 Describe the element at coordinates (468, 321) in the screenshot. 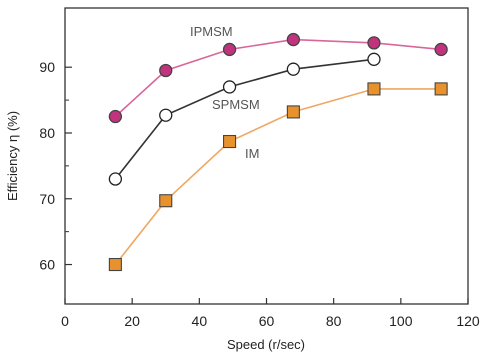

I see `x-tick-label: 120` at that location.